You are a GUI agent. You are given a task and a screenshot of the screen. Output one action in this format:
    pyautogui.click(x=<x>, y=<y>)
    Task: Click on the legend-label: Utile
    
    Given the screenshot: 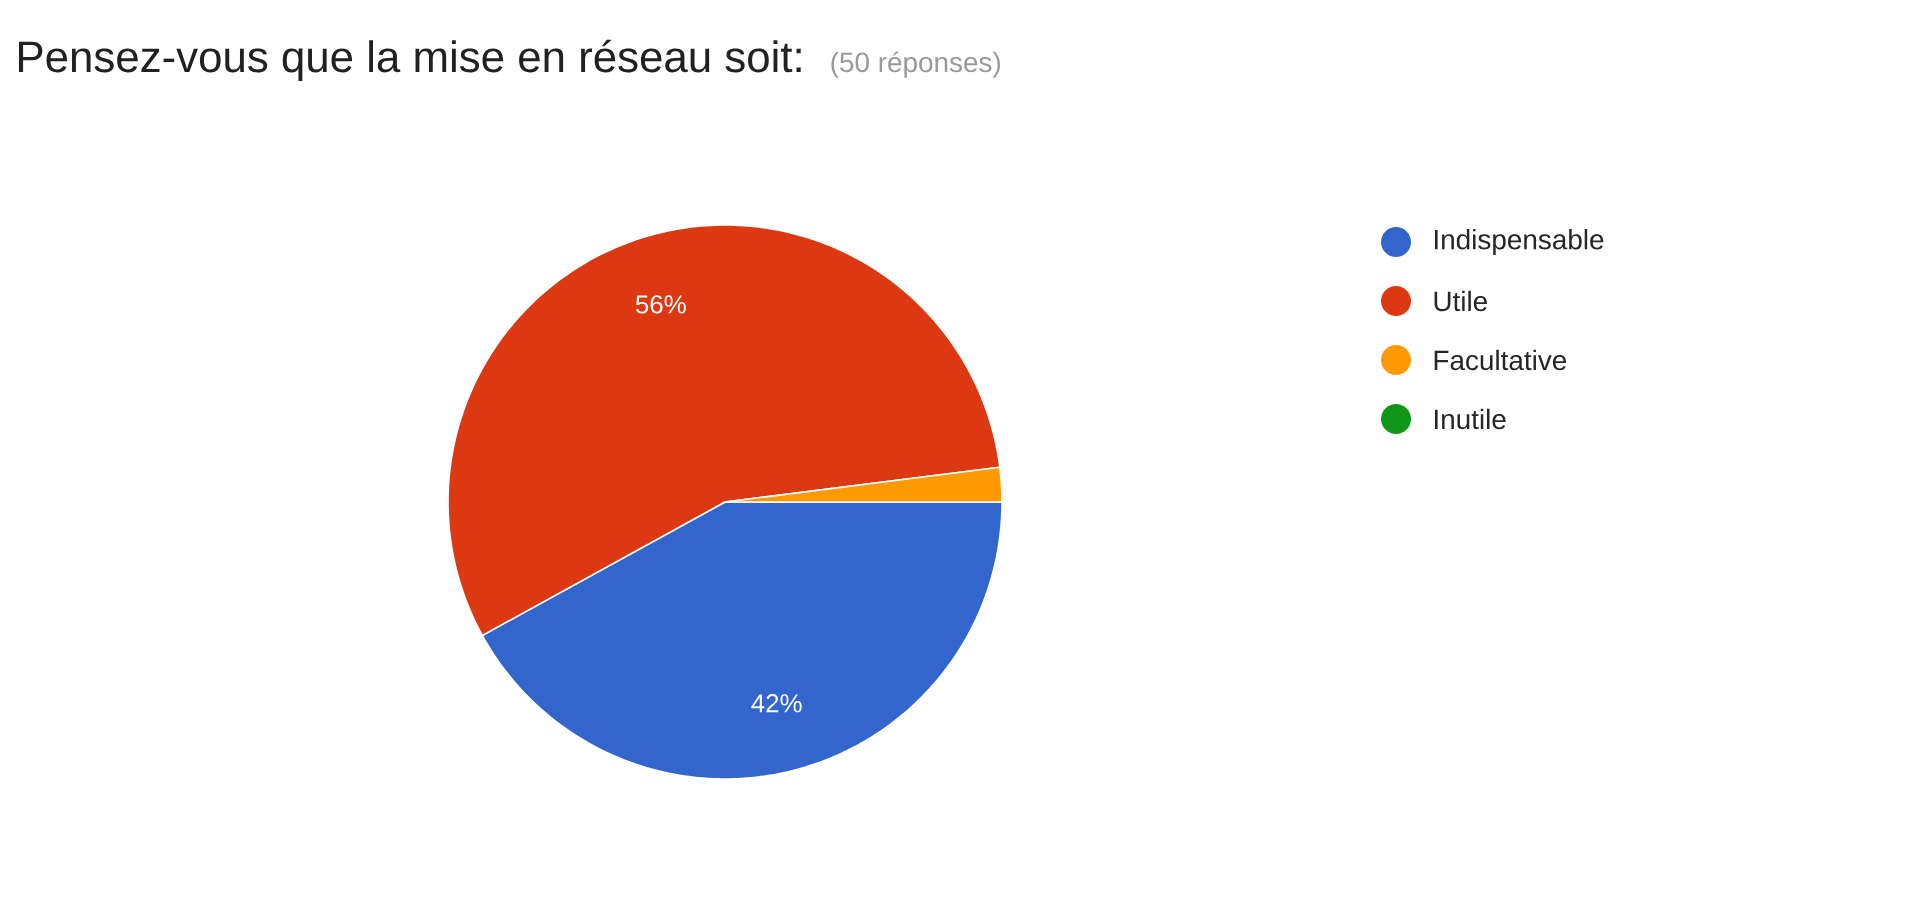 What is the action you would take?
    pyautogui.click(x=1460, y=301)
    